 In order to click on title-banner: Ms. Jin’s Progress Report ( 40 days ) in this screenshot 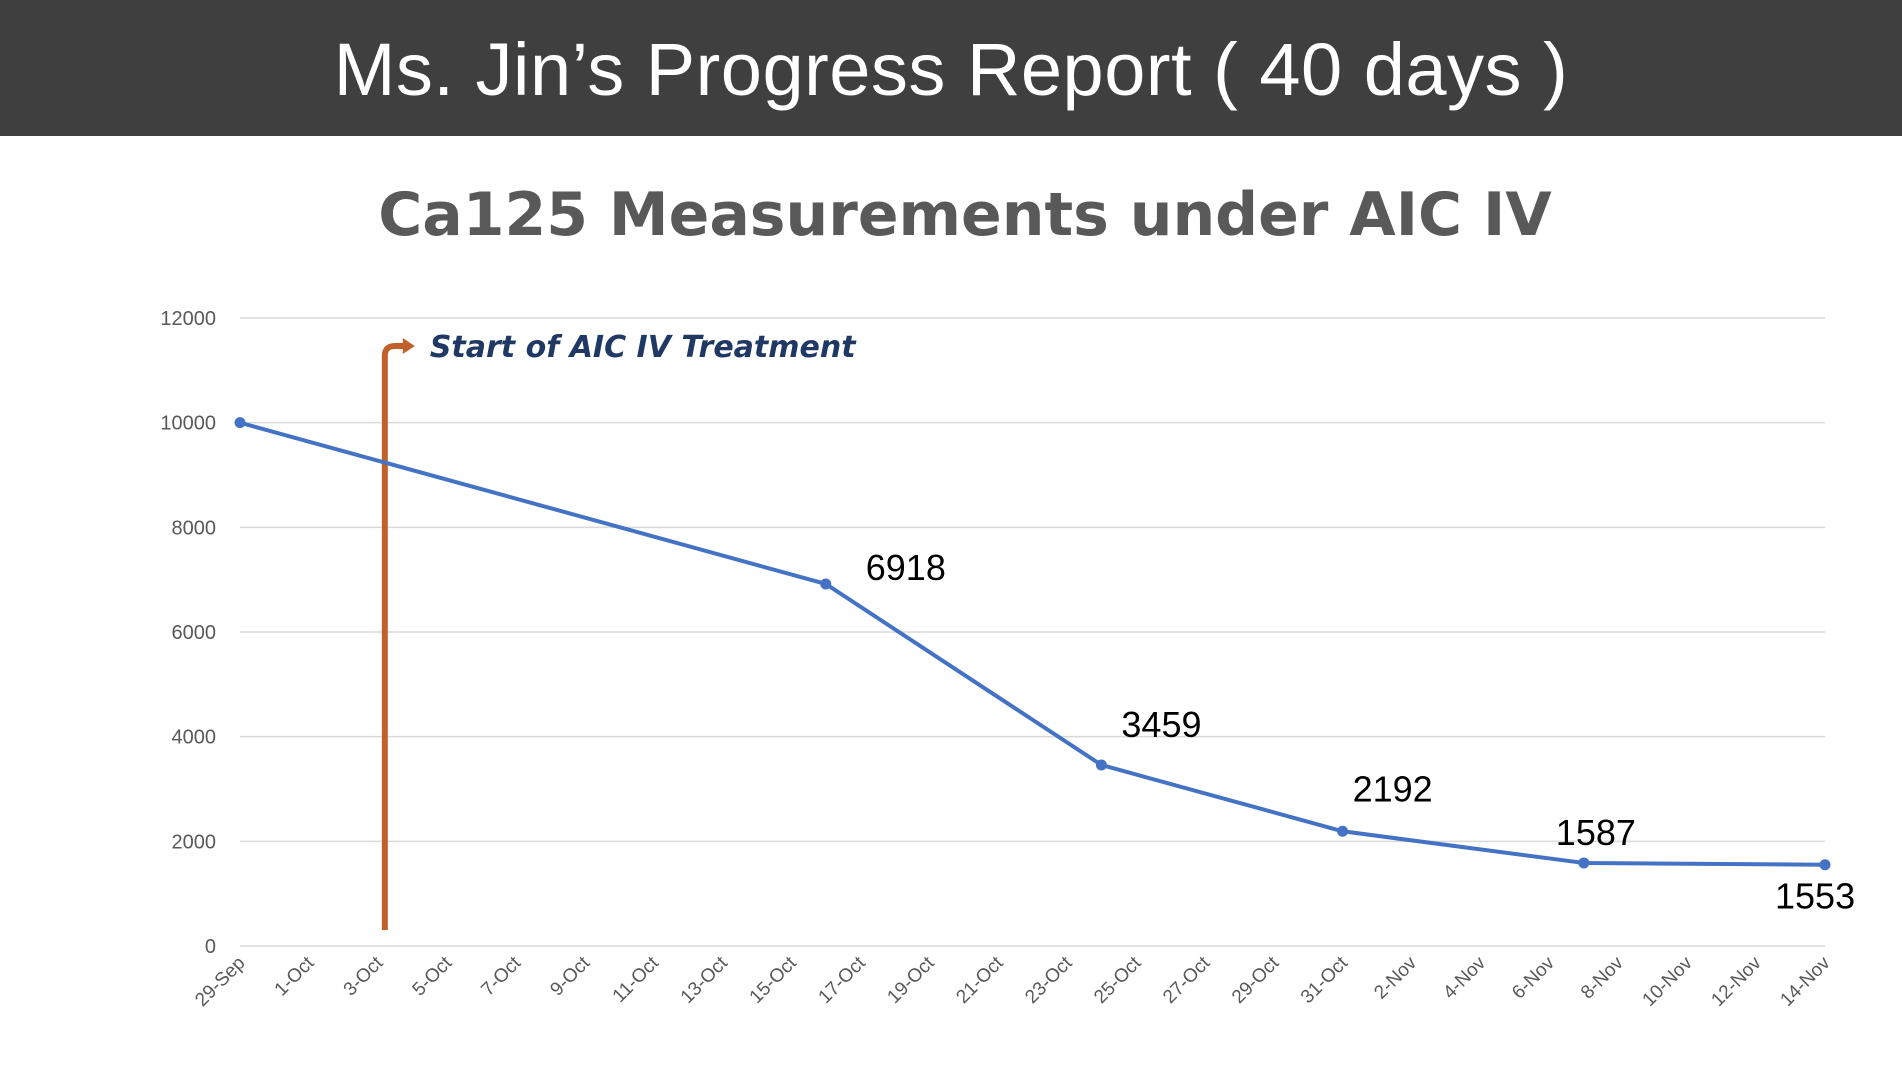, I will do `click(951, 68)`.